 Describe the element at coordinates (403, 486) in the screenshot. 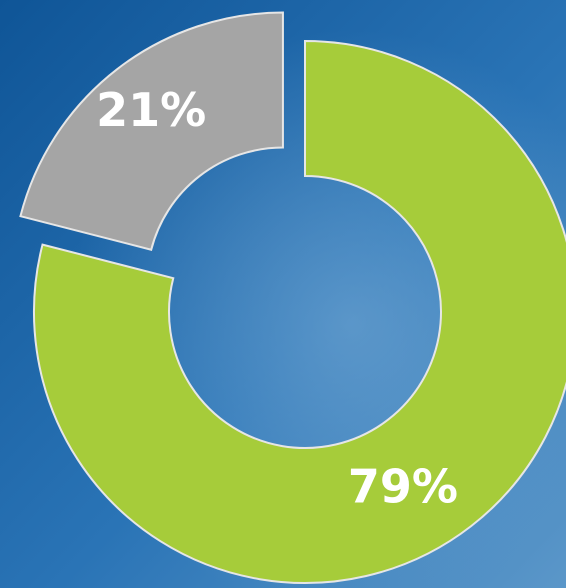

I see `data-label: 79%` at that location.